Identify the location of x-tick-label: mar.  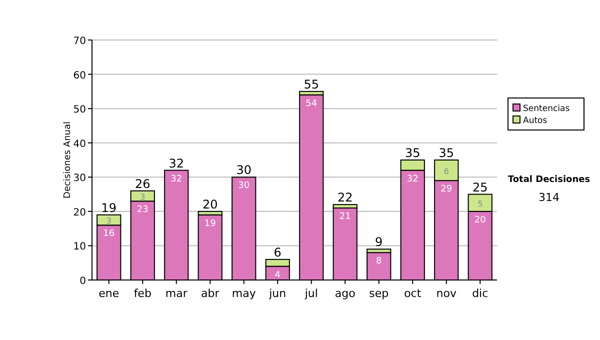
(176, 293).